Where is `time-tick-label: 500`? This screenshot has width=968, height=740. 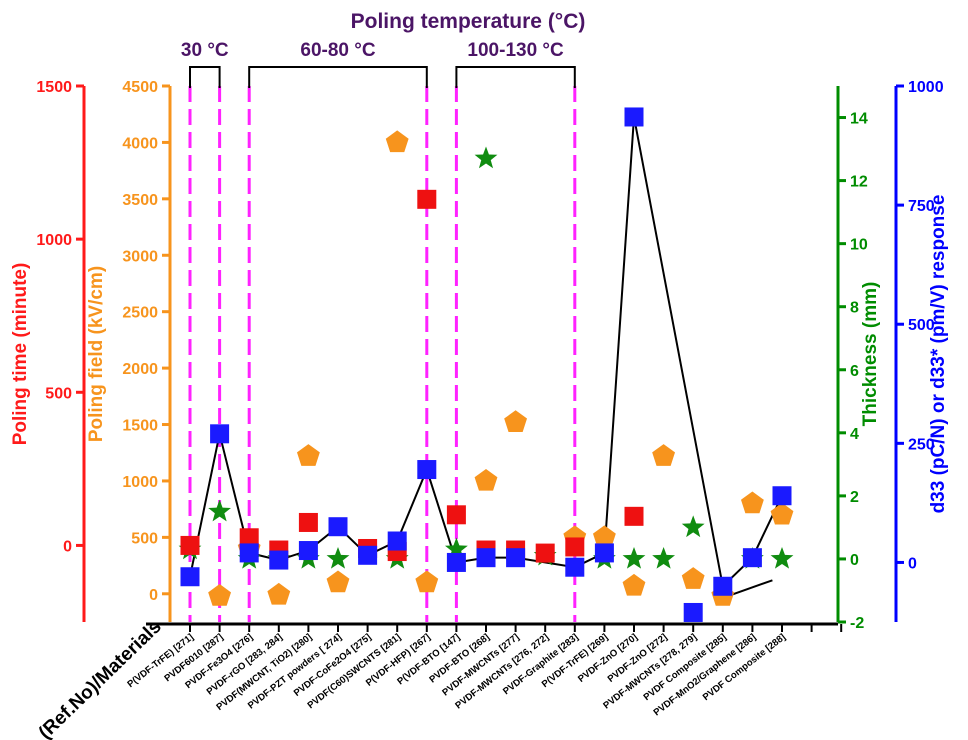
time-tick-label: 500 is located at coordinates (58, 393).